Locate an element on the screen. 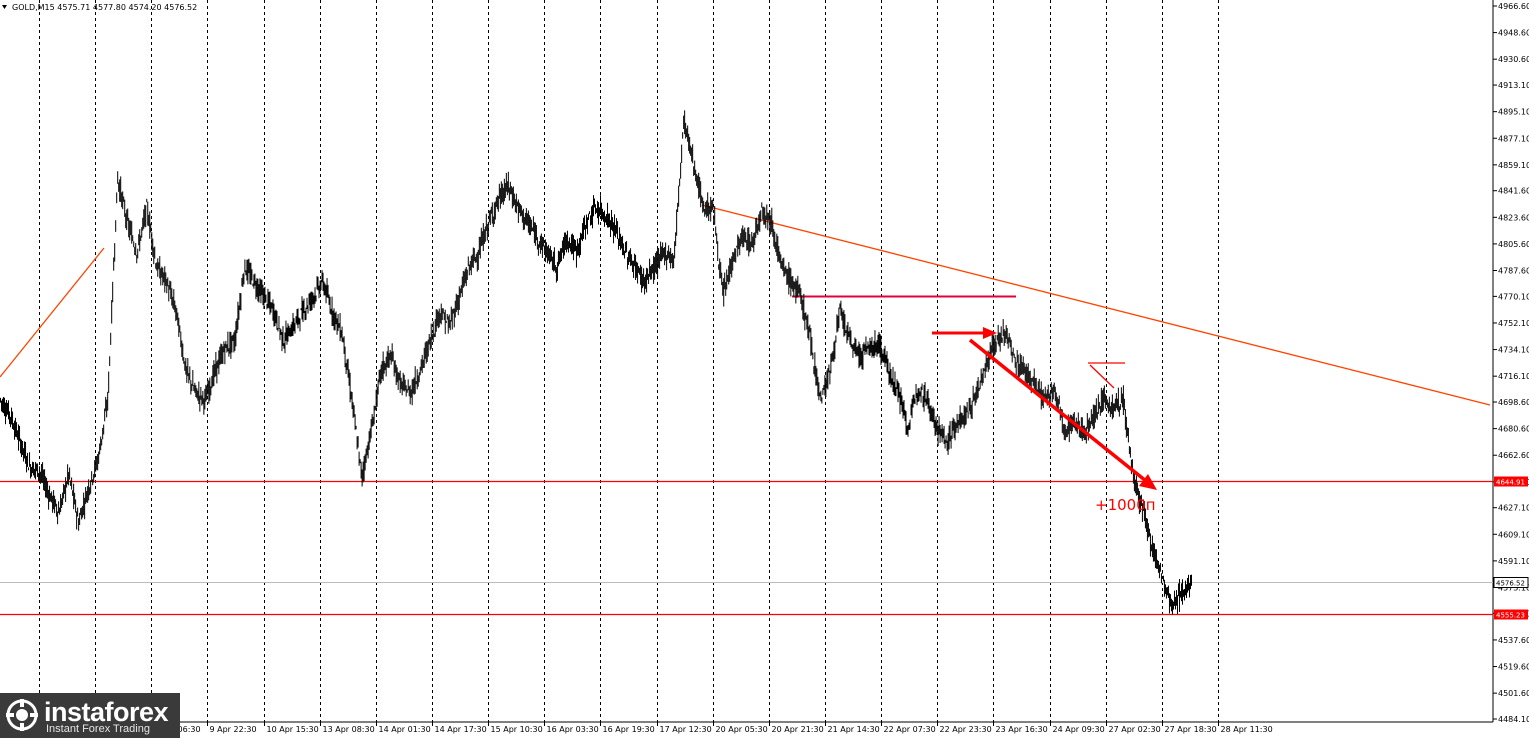  time-tick-label: 15 Apr 10:30 is located at coordinates (517, 729).